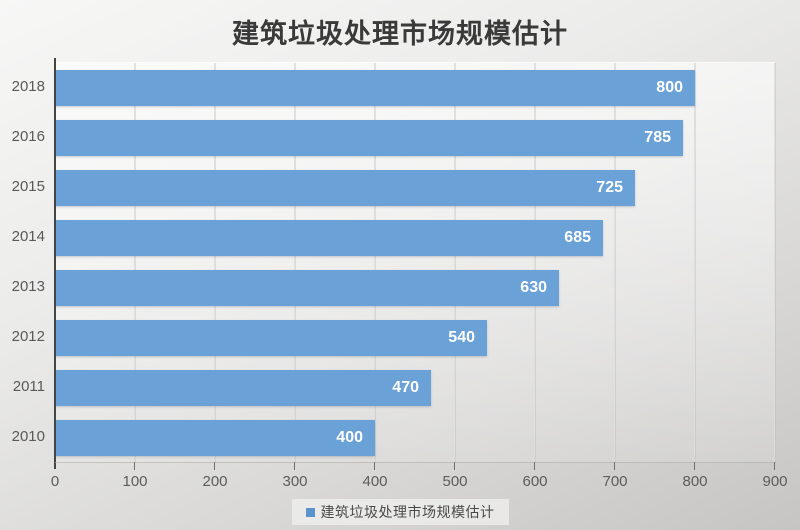 This screenshot has height=530, width=800. I want to click on x-axis-label-300: 300, so click(295, 481).